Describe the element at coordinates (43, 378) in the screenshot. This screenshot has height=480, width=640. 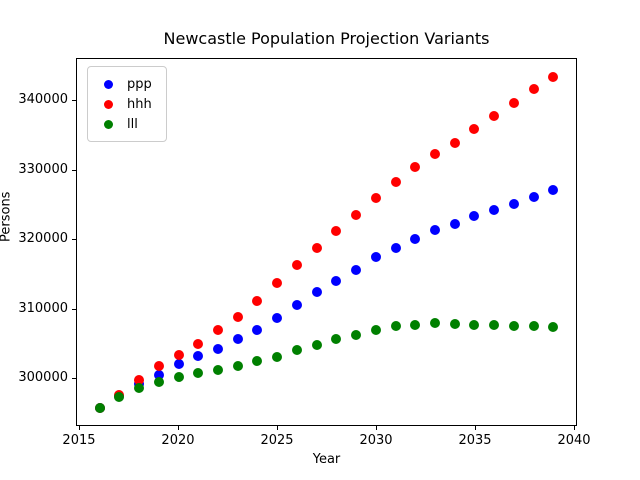
I see `y-tick-label: 300000` at that location.